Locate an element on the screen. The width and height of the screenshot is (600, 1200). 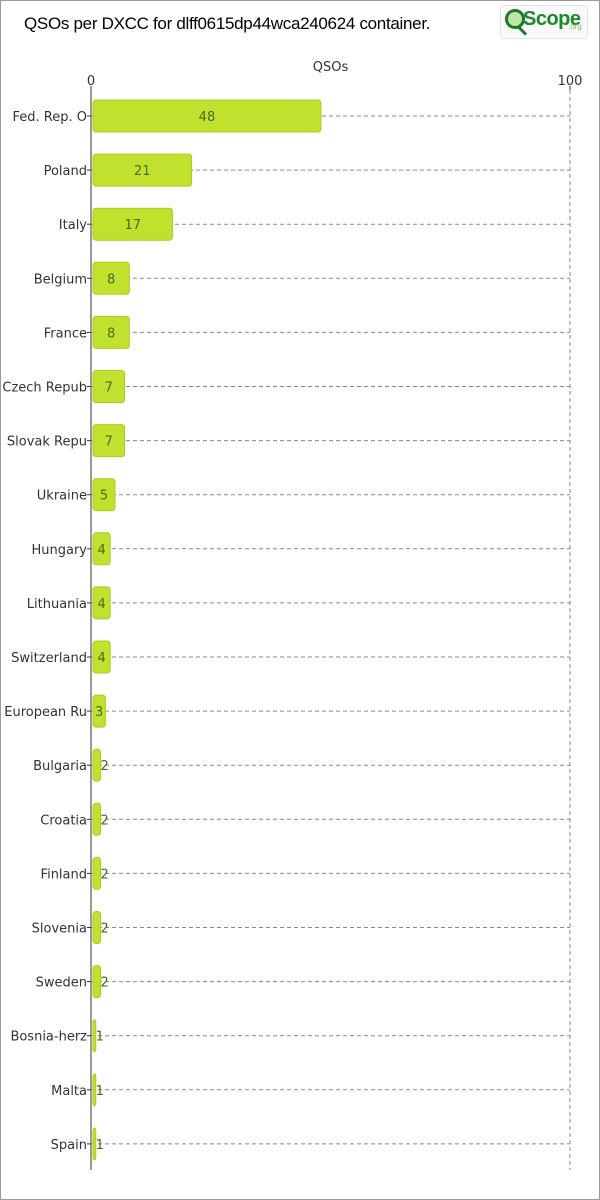
value-label: 21 is located at coordinates (142, 171).